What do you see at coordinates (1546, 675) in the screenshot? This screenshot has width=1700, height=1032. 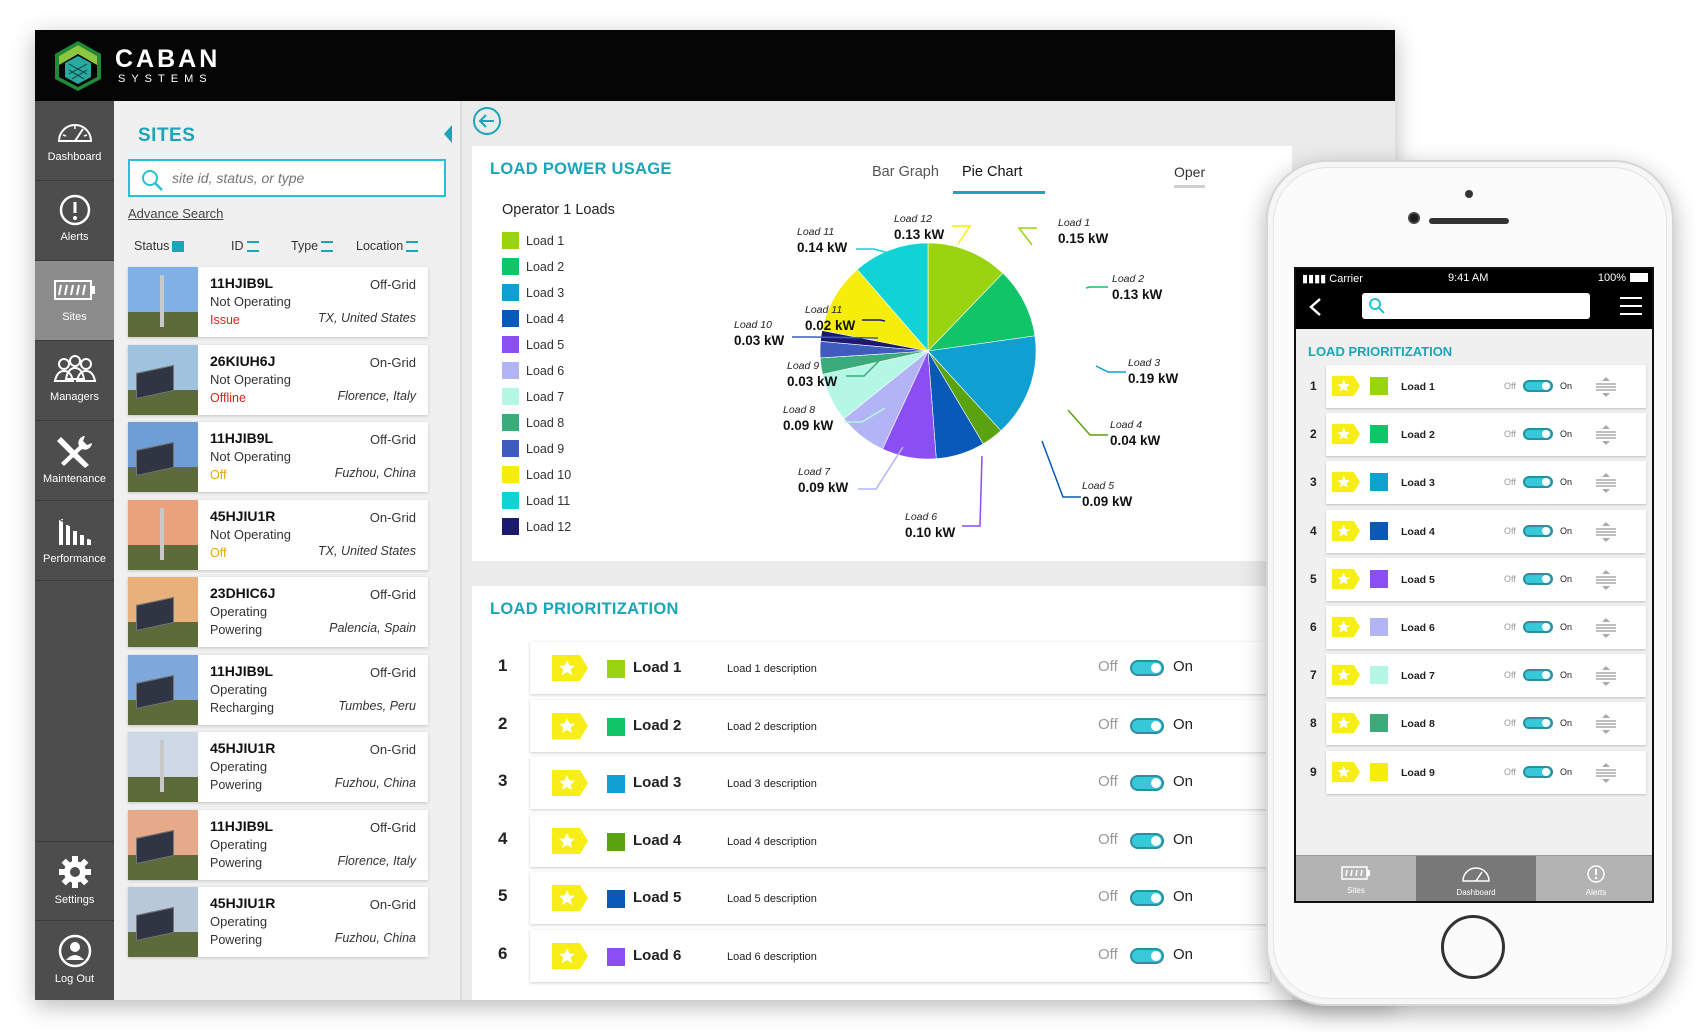 I see `toggle-knob` at bounding box center [1546, 675].